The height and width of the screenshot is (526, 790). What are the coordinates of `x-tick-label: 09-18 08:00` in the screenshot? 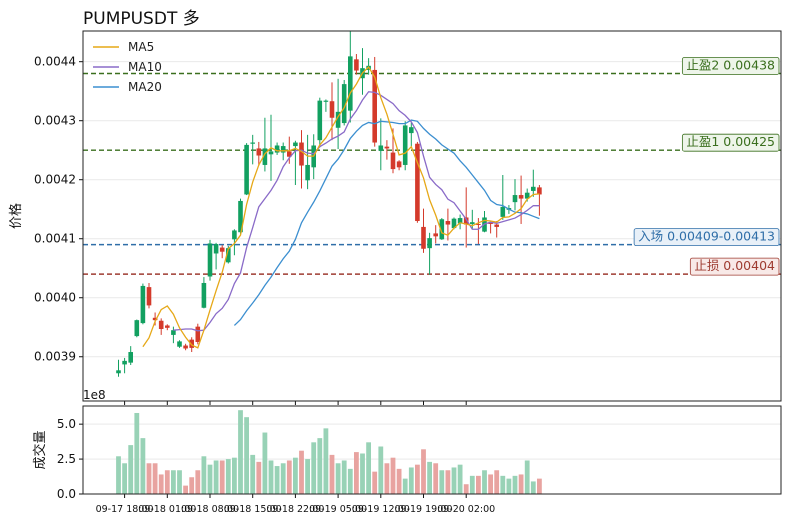 It's located at (210, 509).